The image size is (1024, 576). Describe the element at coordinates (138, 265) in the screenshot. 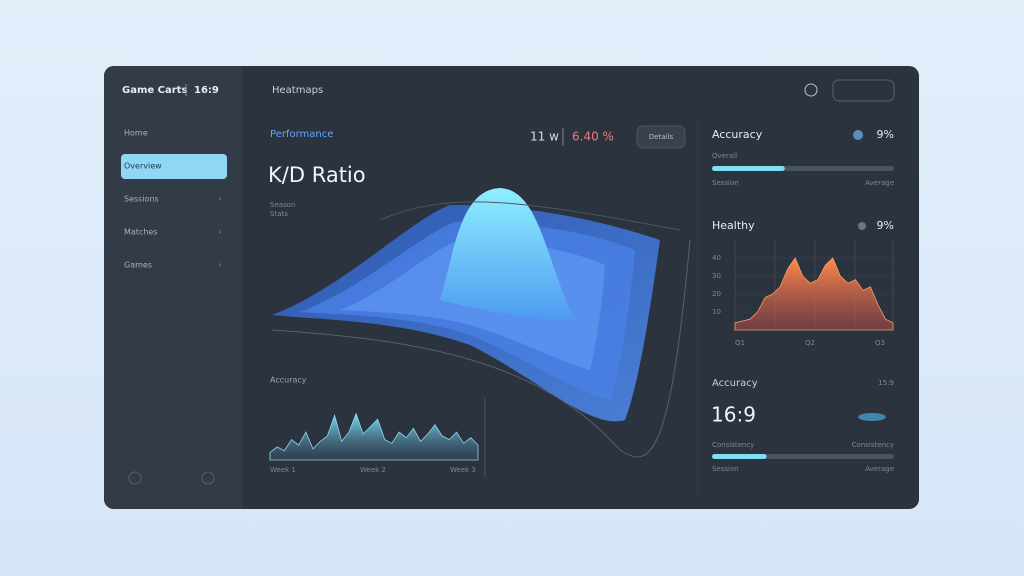

I see `menu-item: Games` at that location.